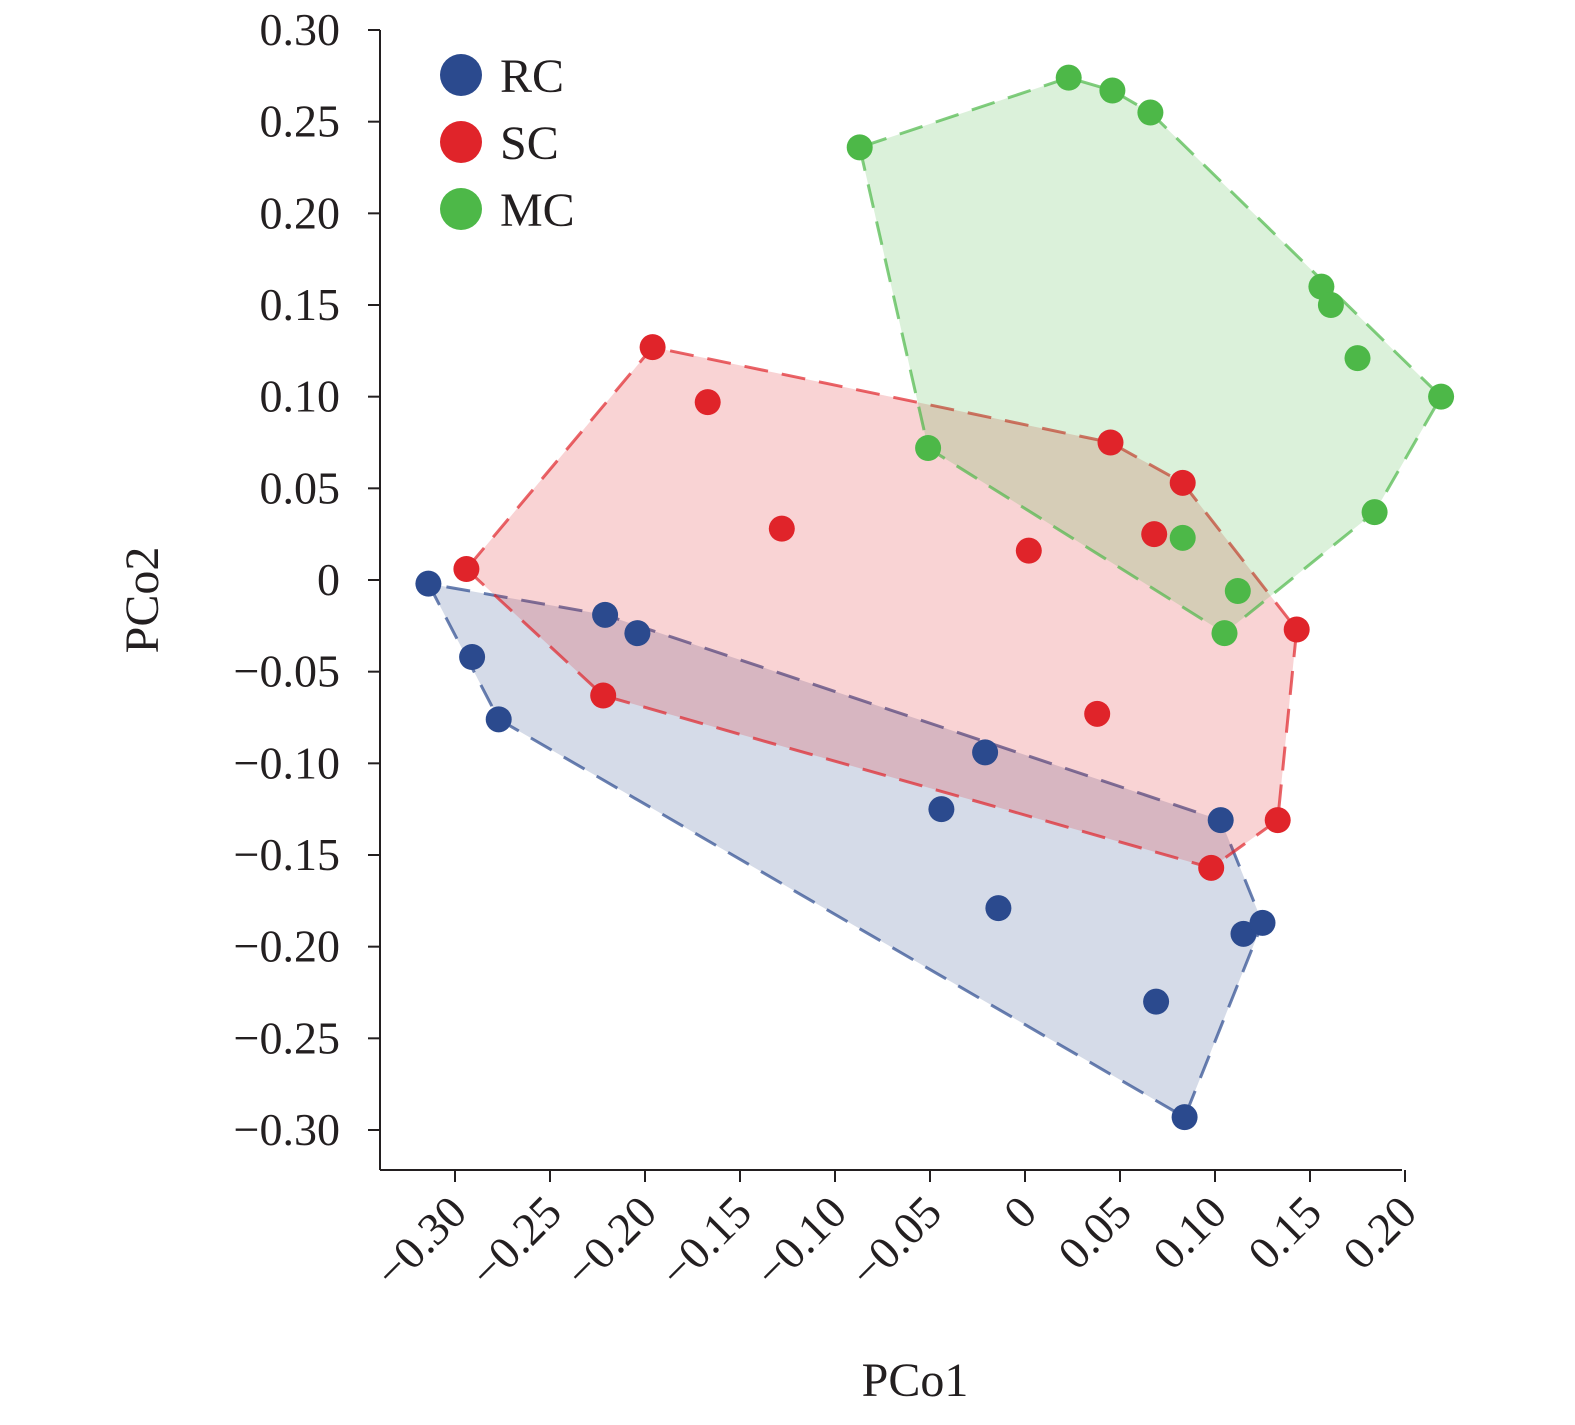 The image size is (1575, 1425). I want to click on y-tick-label: 0.20, so click(300, 212).